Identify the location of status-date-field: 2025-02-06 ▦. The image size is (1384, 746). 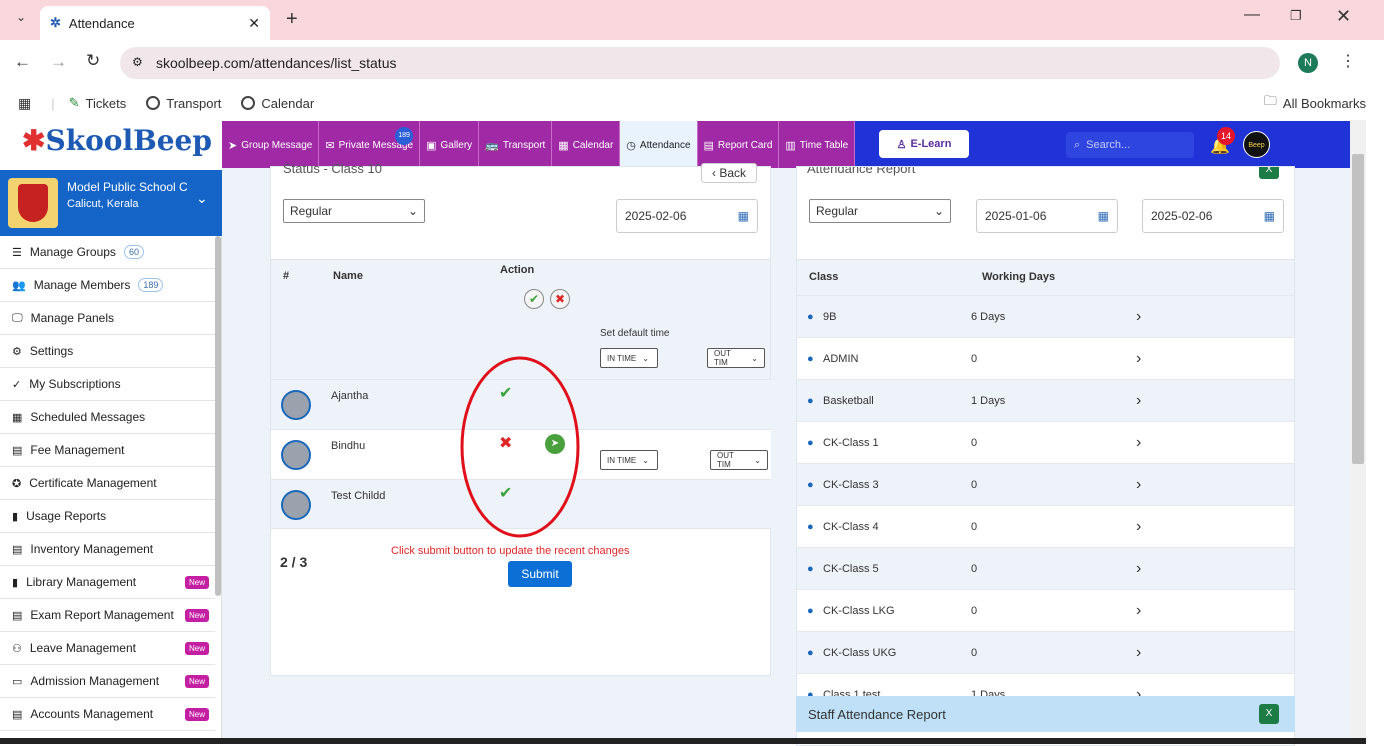
(687, 216).